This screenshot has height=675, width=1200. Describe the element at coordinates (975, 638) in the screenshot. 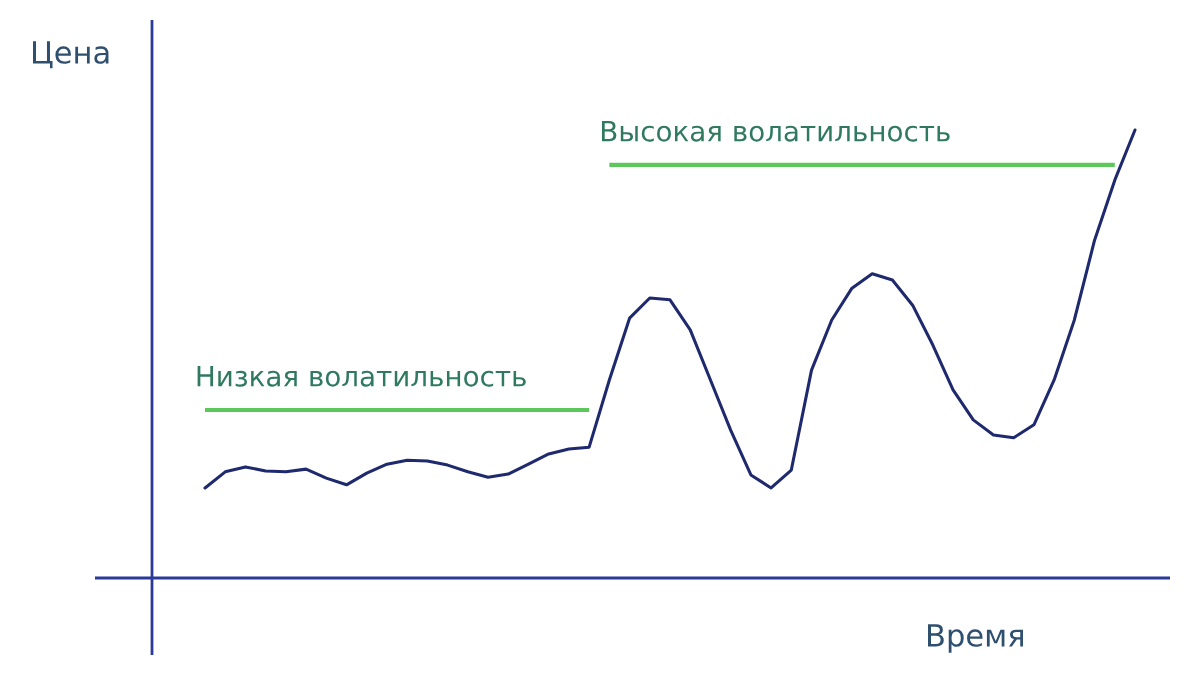

I see `x-axis-title: Время` at that location.